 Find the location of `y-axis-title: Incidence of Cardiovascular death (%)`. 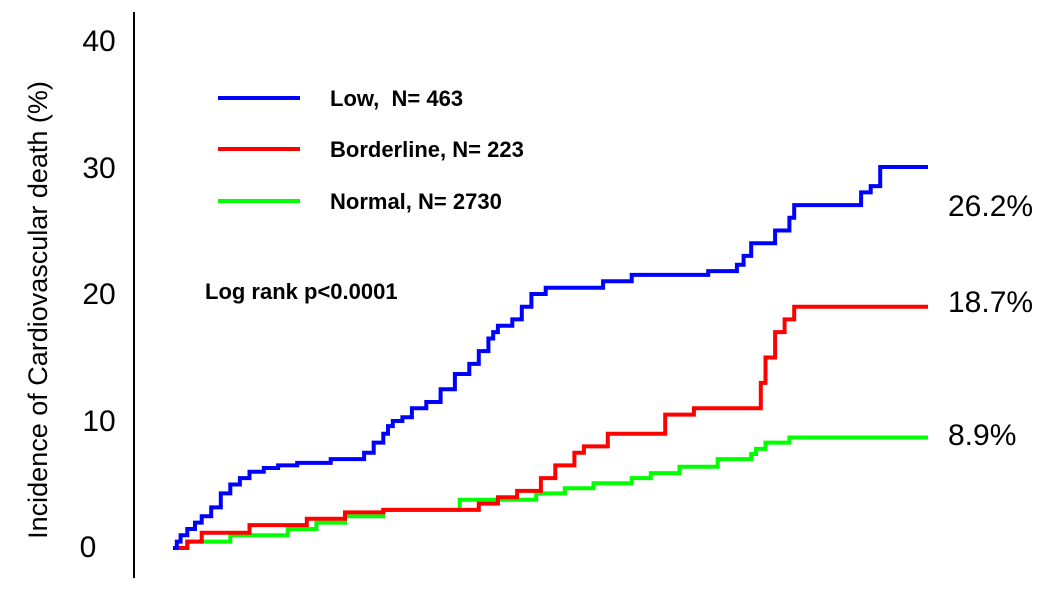

y-axis-title: Incidence of Cardiovascular death (%) is located at coordinates (38, 310).